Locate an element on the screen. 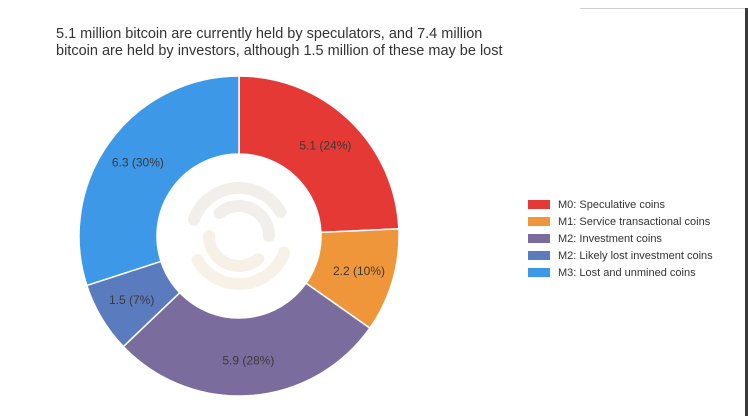 Image resolution: width=748 pixels, height=416 pixels. legend-label-m2: M2: Investment coins is located at coordinates (610, 238).